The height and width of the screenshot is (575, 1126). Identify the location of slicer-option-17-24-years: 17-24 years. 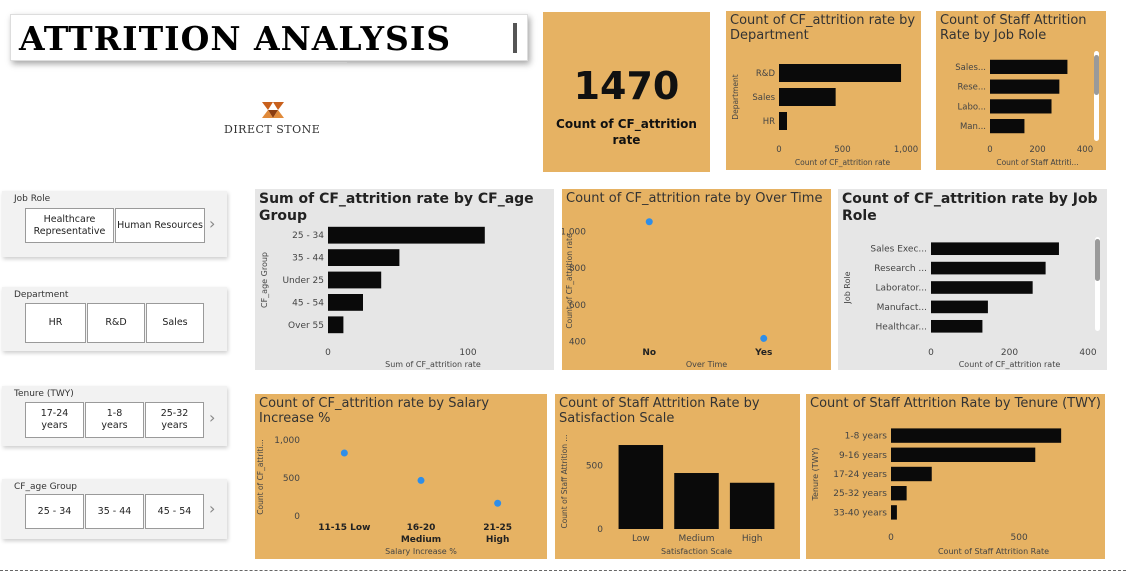
(54, 420).